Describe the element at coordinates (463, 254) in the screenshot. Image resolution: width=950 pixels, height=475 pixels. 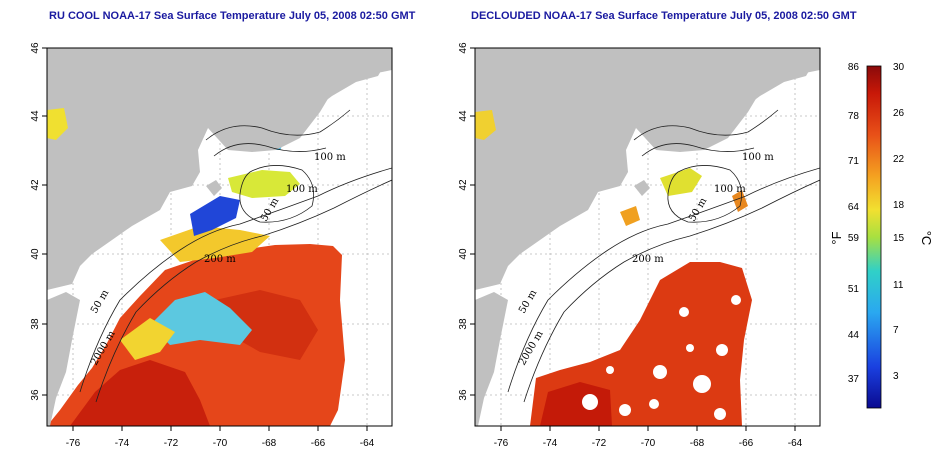
I see `right-y-tick-label: 40` at that location.